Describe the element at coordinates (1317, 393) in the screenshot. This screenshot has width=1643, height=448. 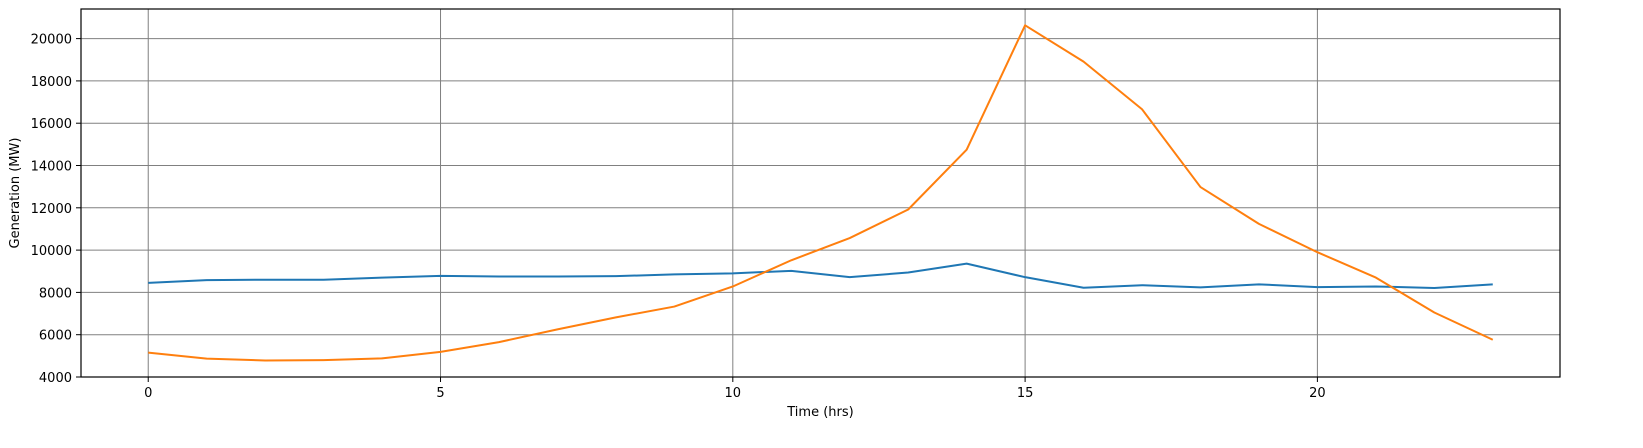
I see `x-tick-label: 20` at that location.